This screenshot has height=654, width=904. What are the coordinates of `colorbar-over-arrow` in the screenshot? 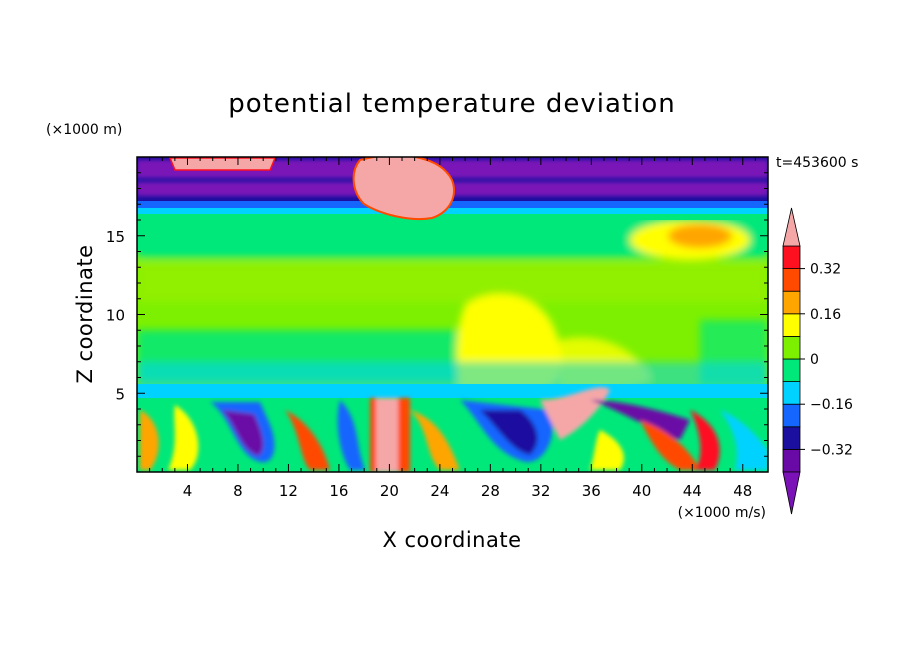 It's located at (791, 227).